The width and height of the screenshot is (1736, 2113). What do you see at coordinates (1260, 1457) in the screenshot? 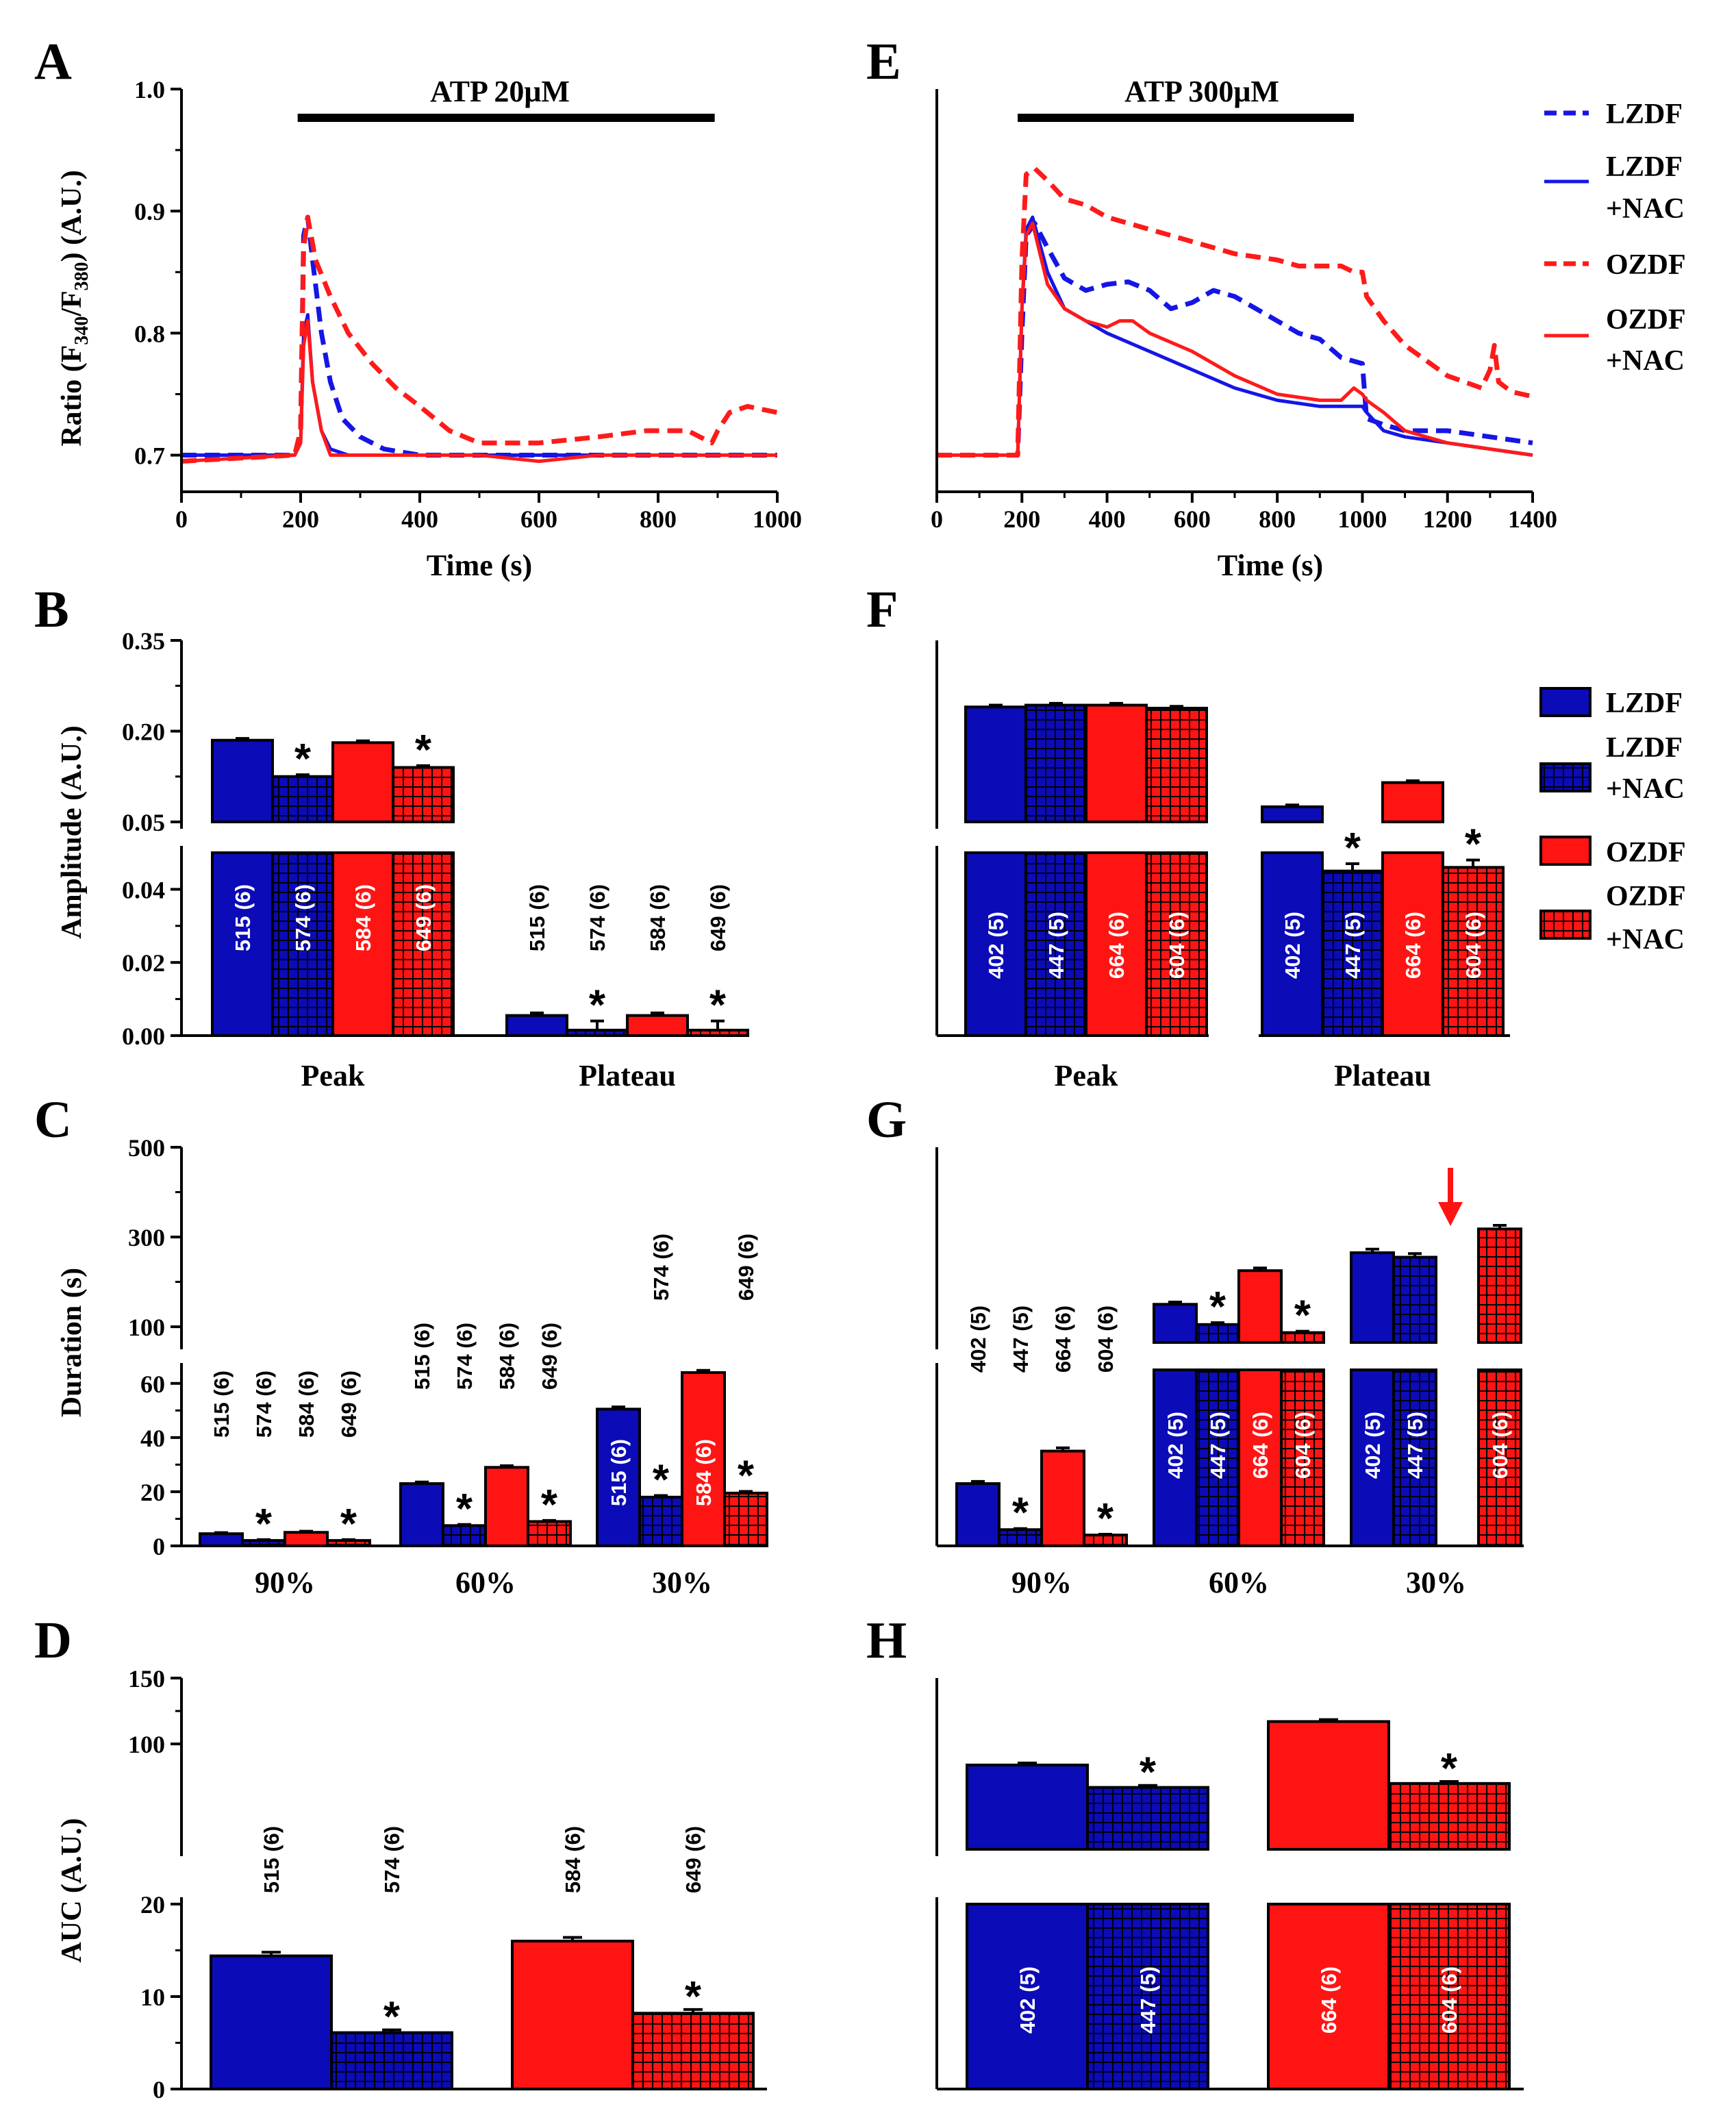
I see `panel-g-bar-ozdf-lower` at bounding box center [1260, 1457].